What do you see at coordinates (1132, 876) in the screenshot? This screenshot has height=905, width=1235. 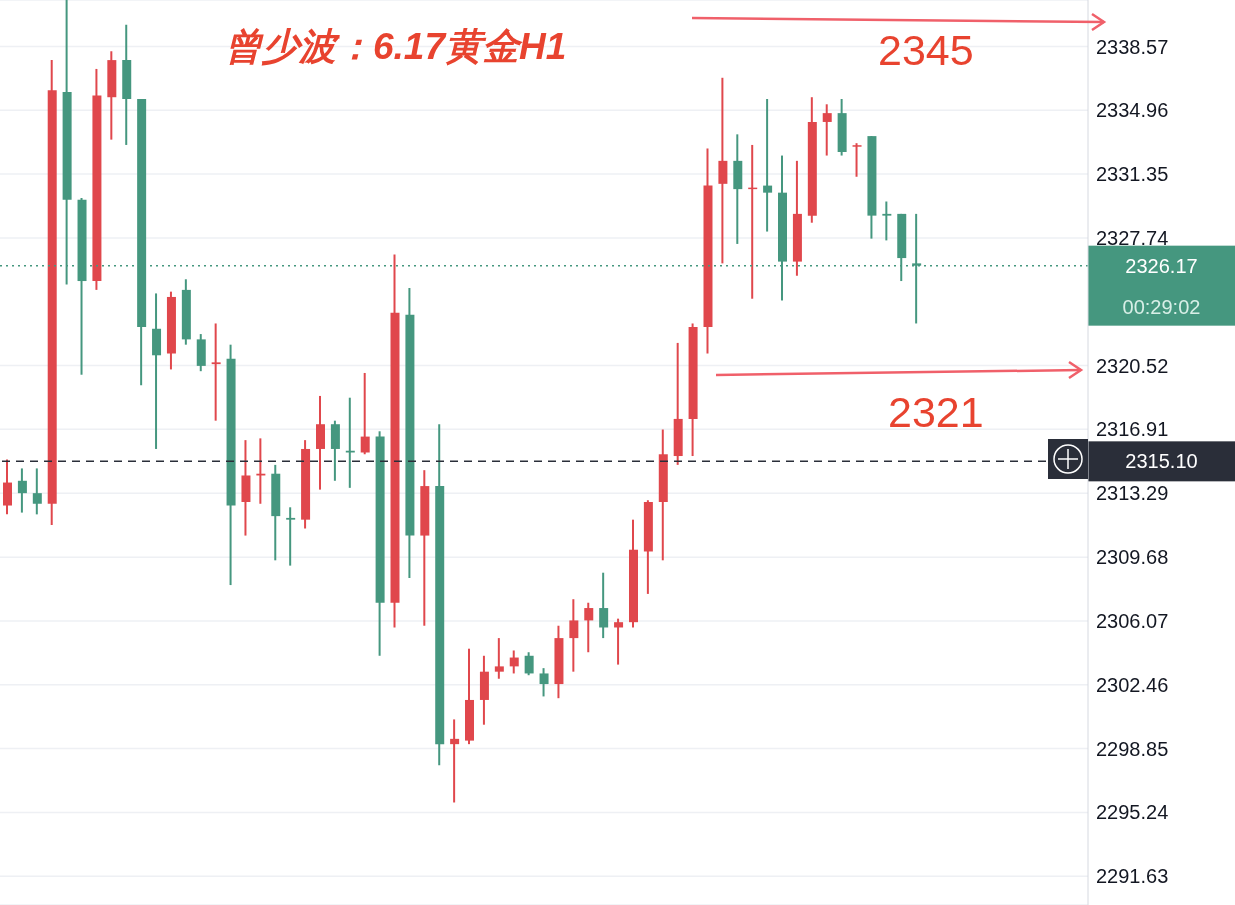 I see `y-tick-label: 2291.63` at bounding box center [1132, 876].